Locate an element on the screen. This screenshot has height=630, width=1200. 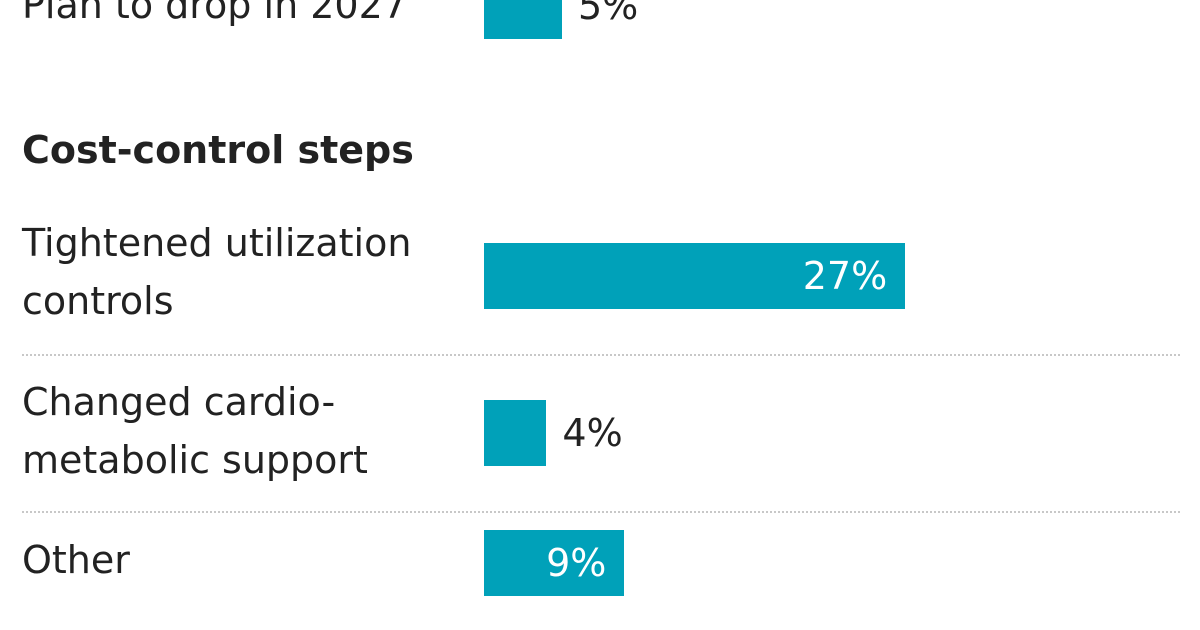
value-label: 9% is located at coordinates (576, 563).